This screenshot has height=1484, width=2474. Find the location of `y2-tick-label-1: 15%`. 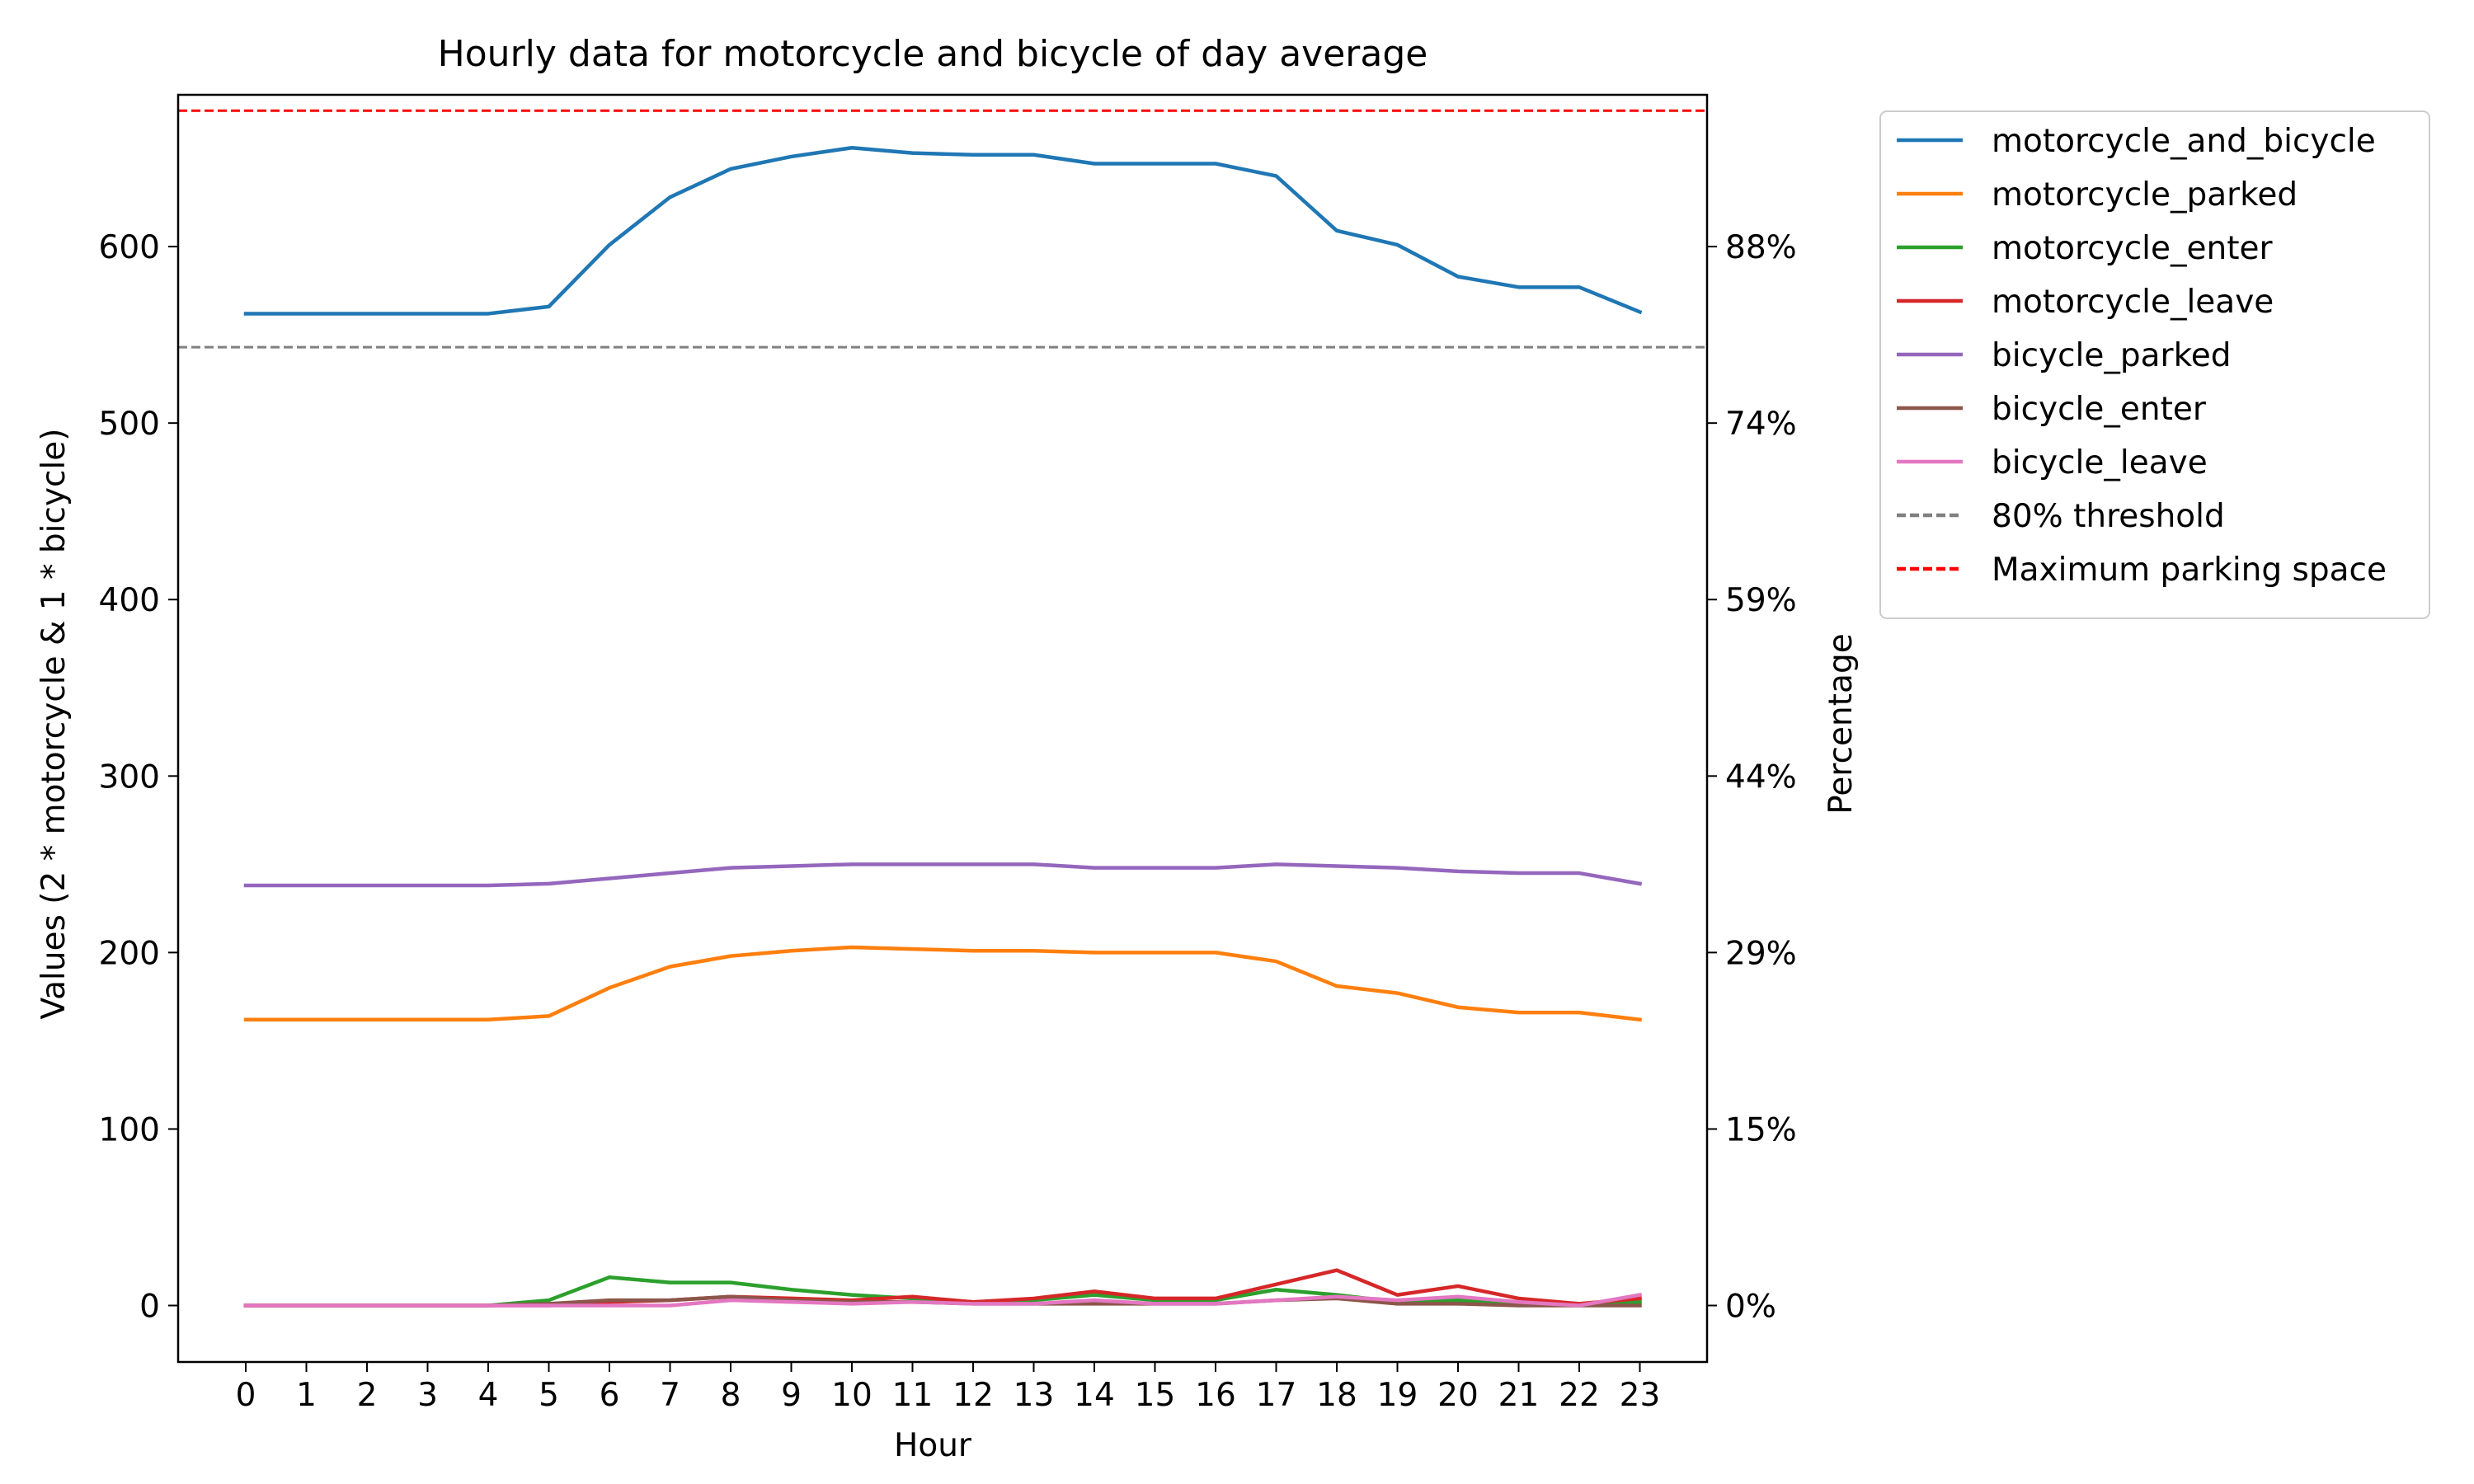

y2-tick-label-1: 15% is located at coordinates (1761, 1129).